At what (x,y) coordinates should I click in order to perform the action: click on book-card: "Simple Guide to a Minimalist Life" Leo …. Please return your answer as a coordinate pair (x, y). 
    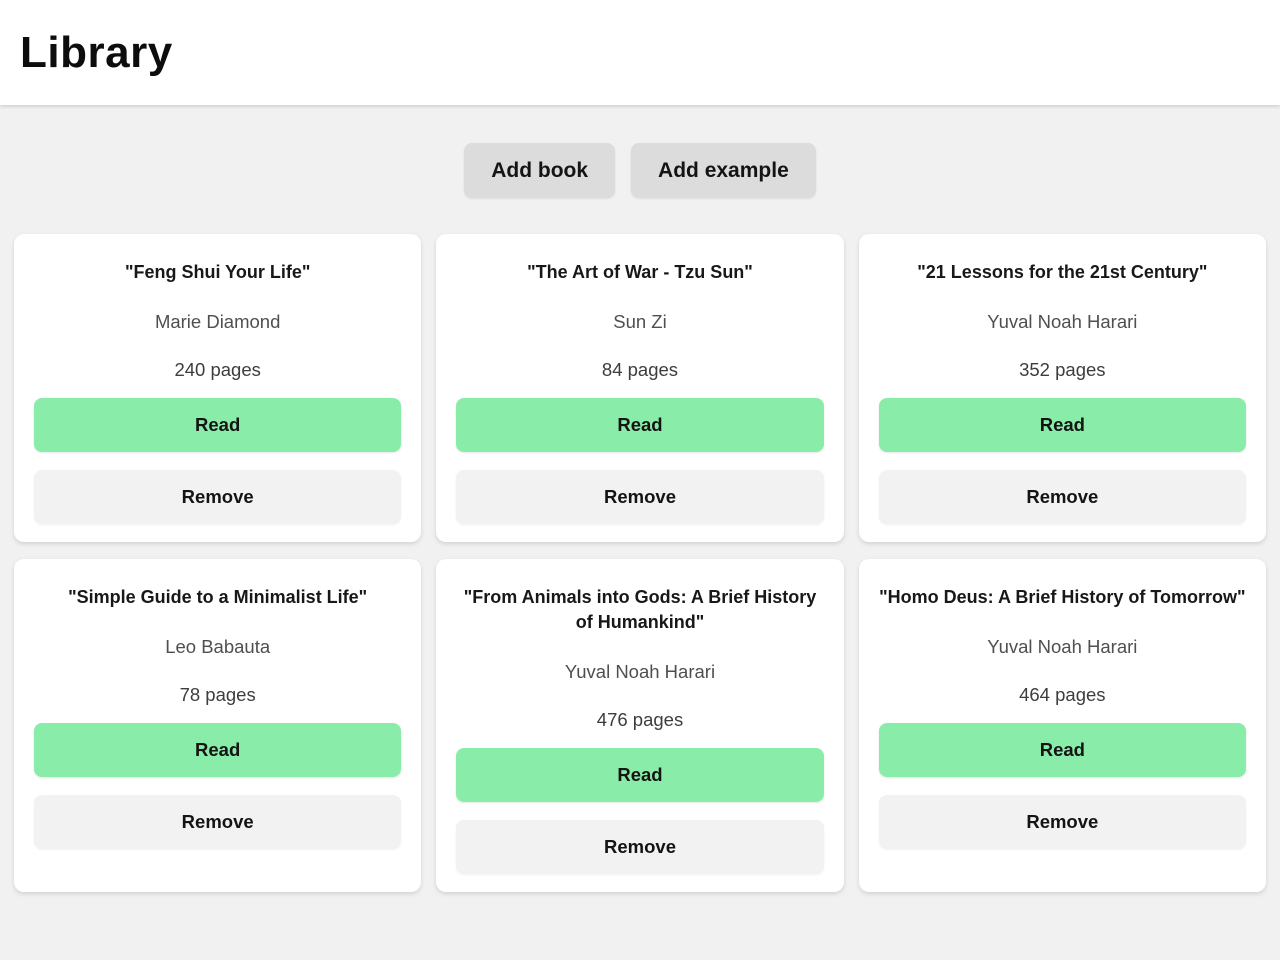
    Looking at the image, I should click on (218, 725).